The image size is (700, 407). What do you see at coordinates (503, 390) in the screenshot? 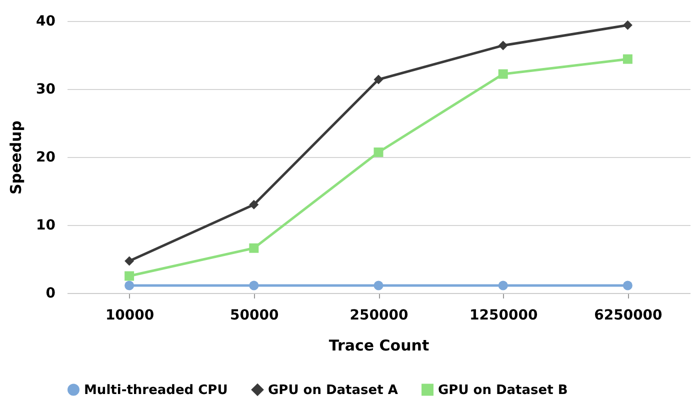
I see `legend-label: GPU on Dataset B` at bounding box center [503, 390].